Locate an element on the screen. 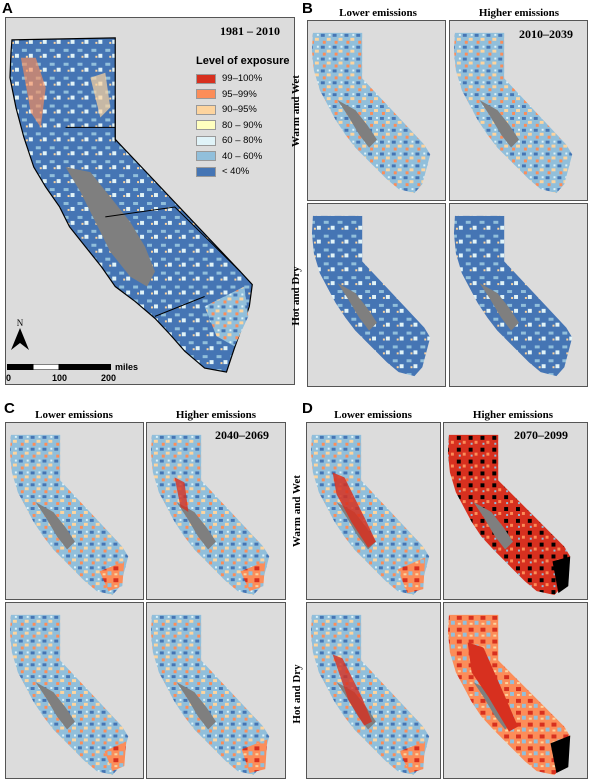 The height and width of the screenshot is (781, 593). panel-d-map-warm-lower is located at coordinates (373, 511).